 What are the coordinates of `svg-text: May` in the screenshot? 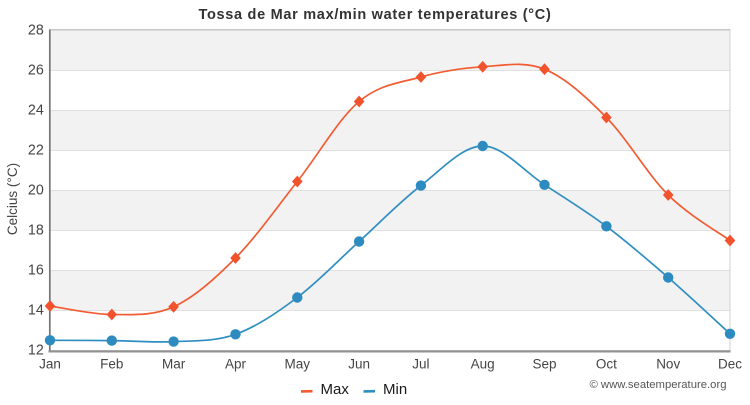 It's located at (298, 364).